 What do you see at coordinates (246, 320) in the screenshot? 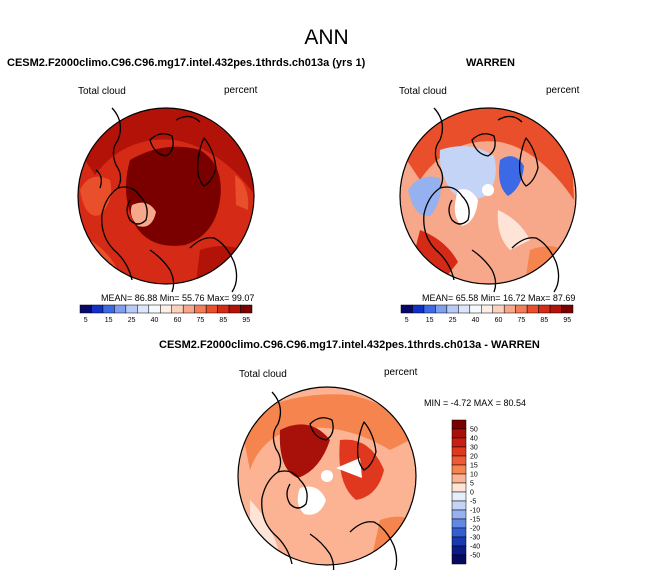
I see `colorbar-1-tick-label: 95` at bounding box center [246, 320].